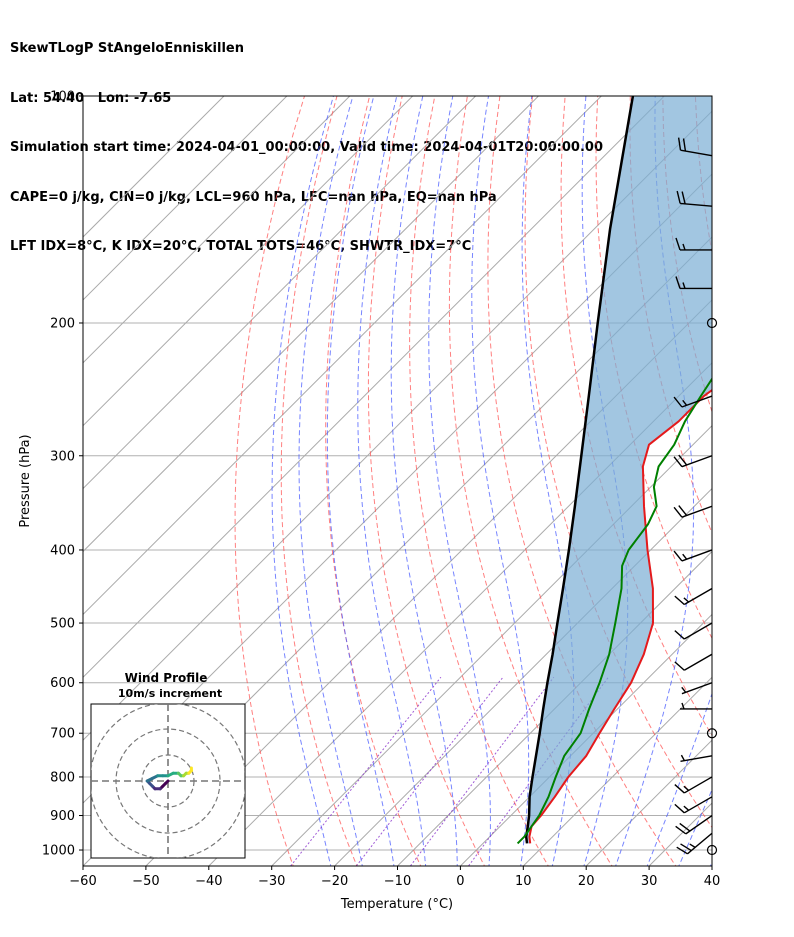  I want to click on x-tick-label: 30, so click(649, 881).